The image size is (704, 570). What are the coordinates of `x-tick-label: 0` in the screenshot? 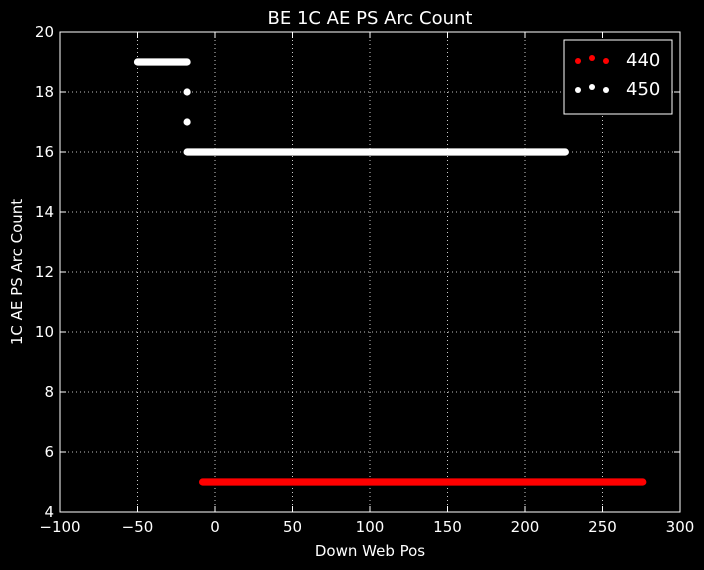 It's located at (215, 527).